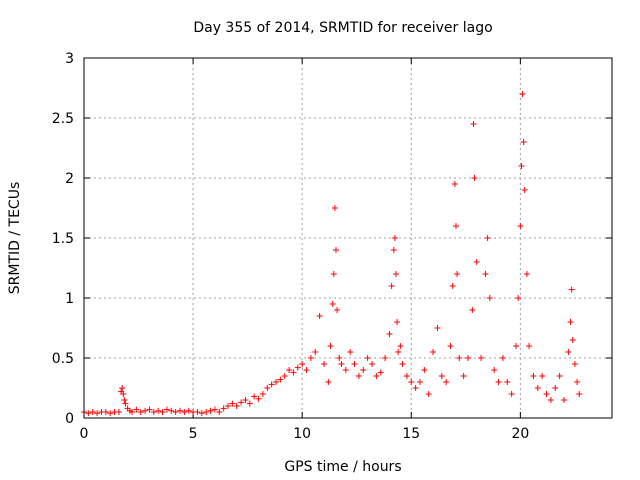 Image resolution: width=640 pixels, height=480 pixels. I want to click on x-tick-label: 15, so click(411, 434).